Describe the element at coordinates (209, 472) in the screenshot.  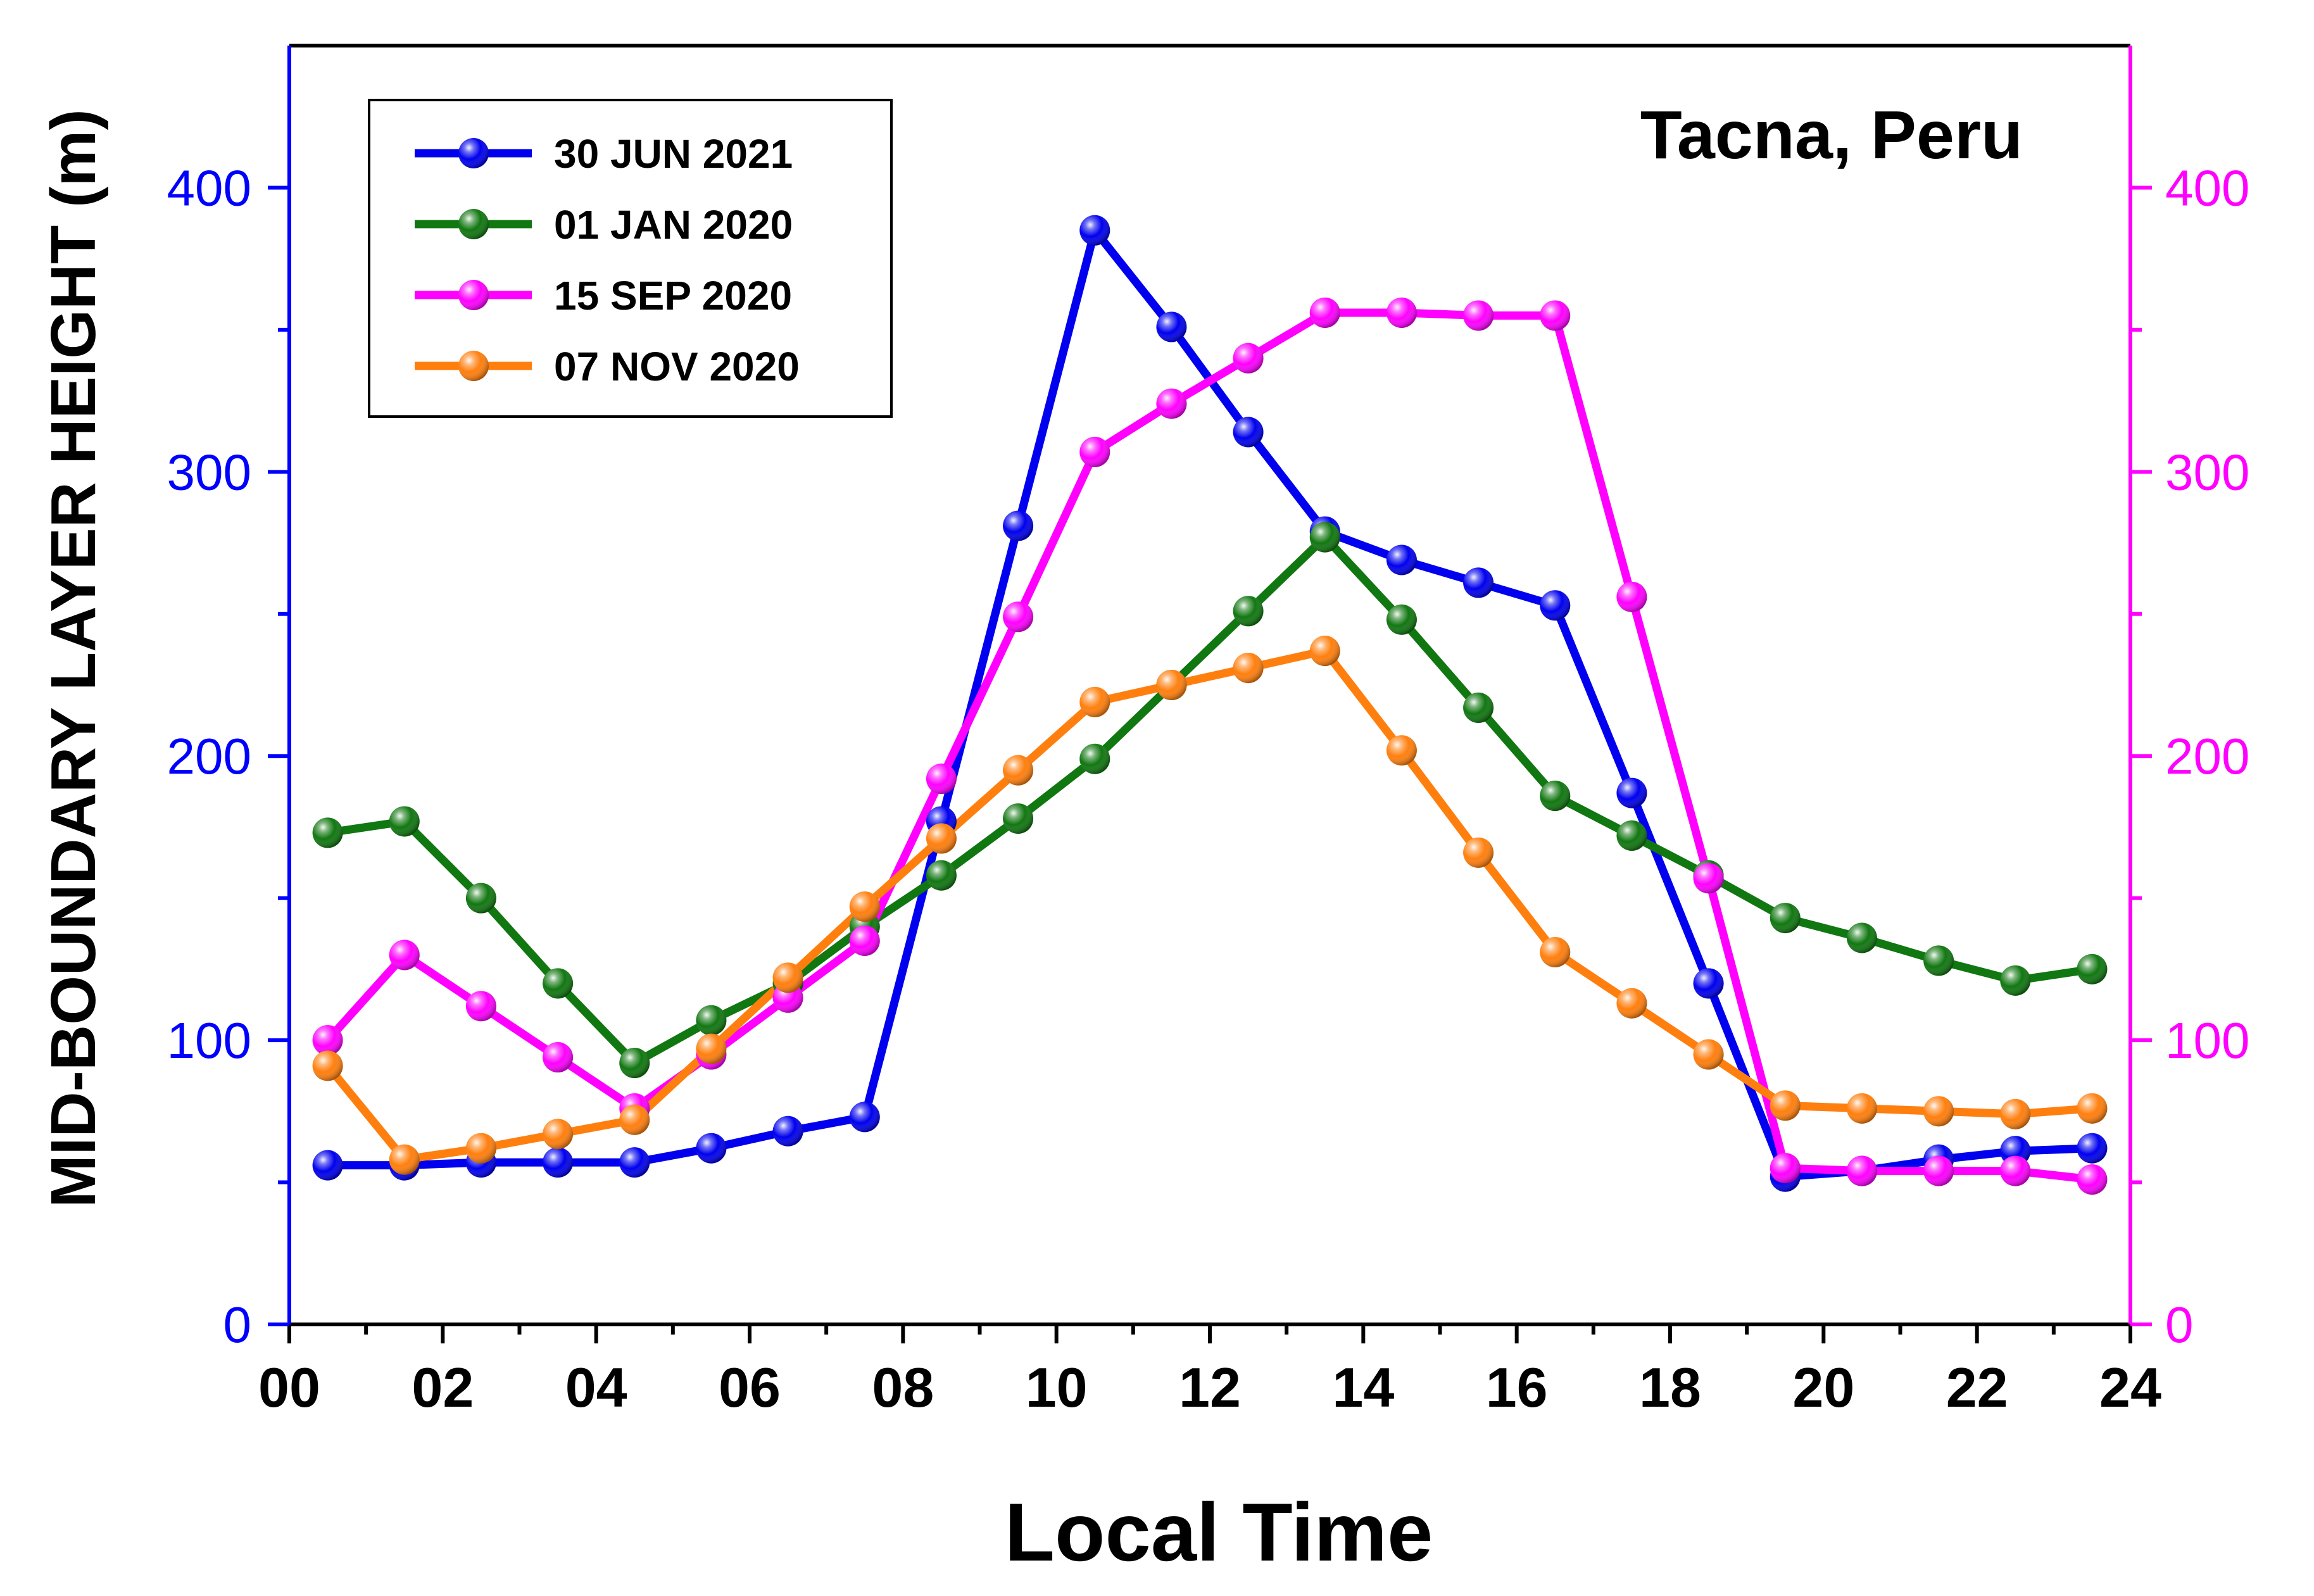
I see `y-left-tick-label: 300` at that location.